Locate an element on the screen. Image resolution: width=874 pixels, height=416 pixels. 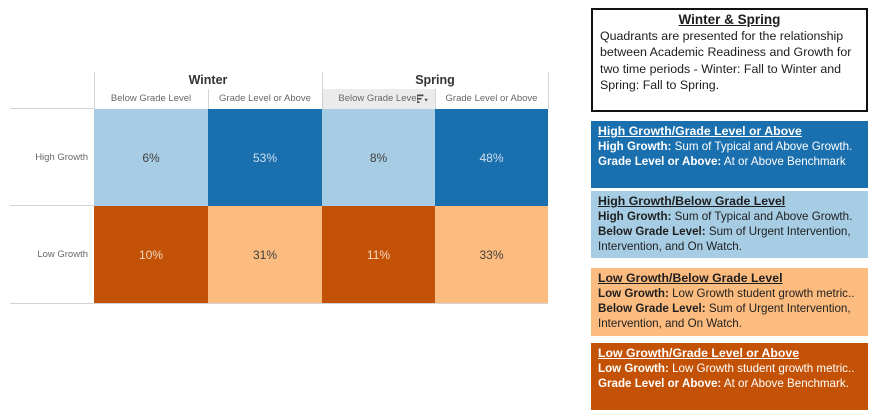
cell-spring-high-growth-grade-level-or-above: 48% is located at coordinates (491, 157).